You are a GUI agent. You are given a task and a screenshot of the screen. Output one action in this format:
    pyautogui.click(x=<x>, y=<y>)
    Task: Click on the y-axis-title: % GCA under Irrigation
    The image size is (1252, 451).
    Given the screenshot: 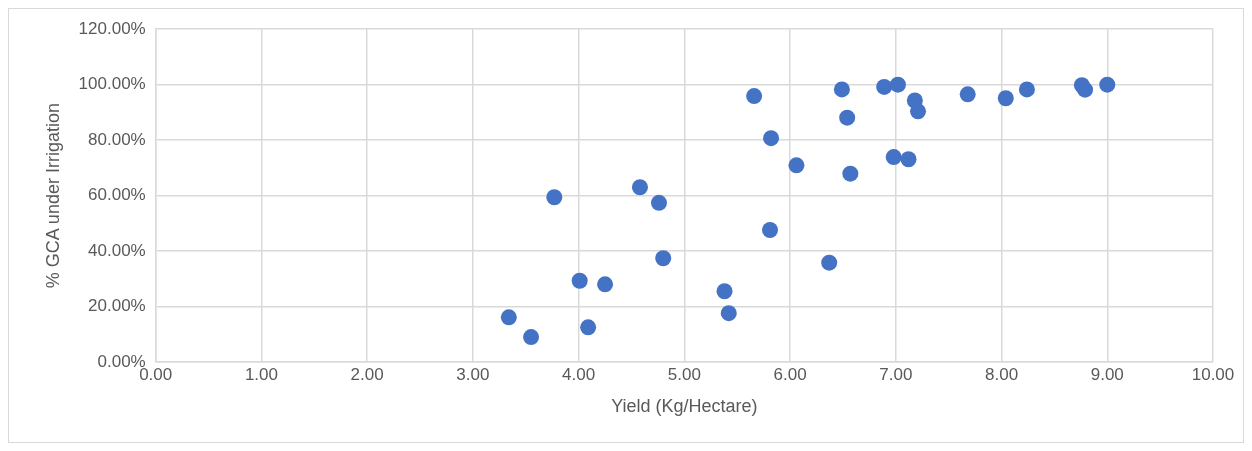 What is the action you would take?
    pyautogui.click(x=52, y=196)
    